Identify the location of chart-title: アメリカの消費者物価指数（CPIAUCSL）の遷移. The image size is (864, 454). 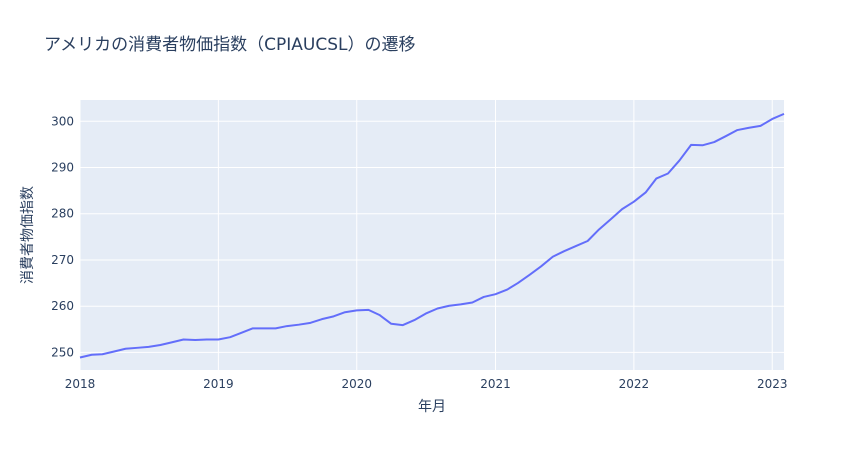
(230, 45).